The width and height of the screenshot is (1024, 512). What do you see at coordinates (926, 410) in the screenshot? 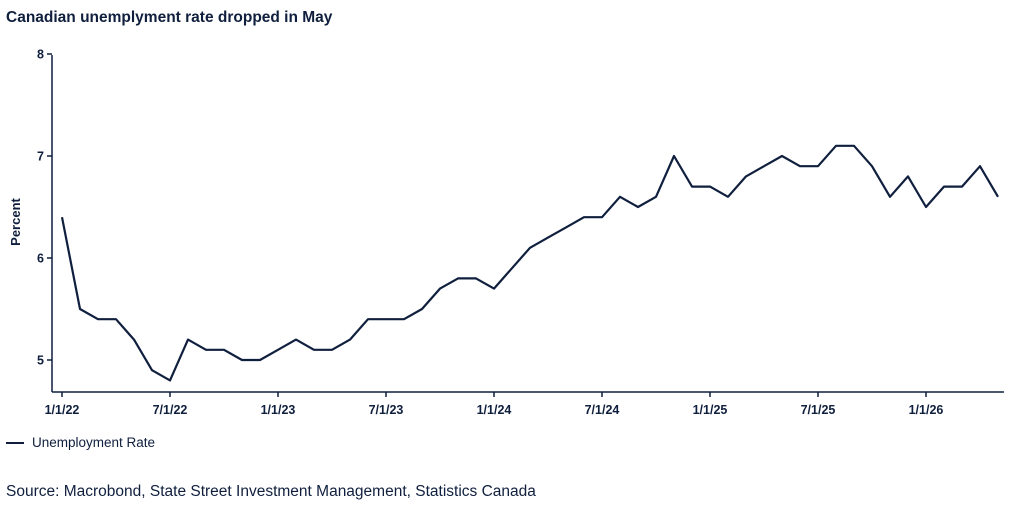
I see `x-tick-label-8: 1/1/26` at bounding box center [926, 410].